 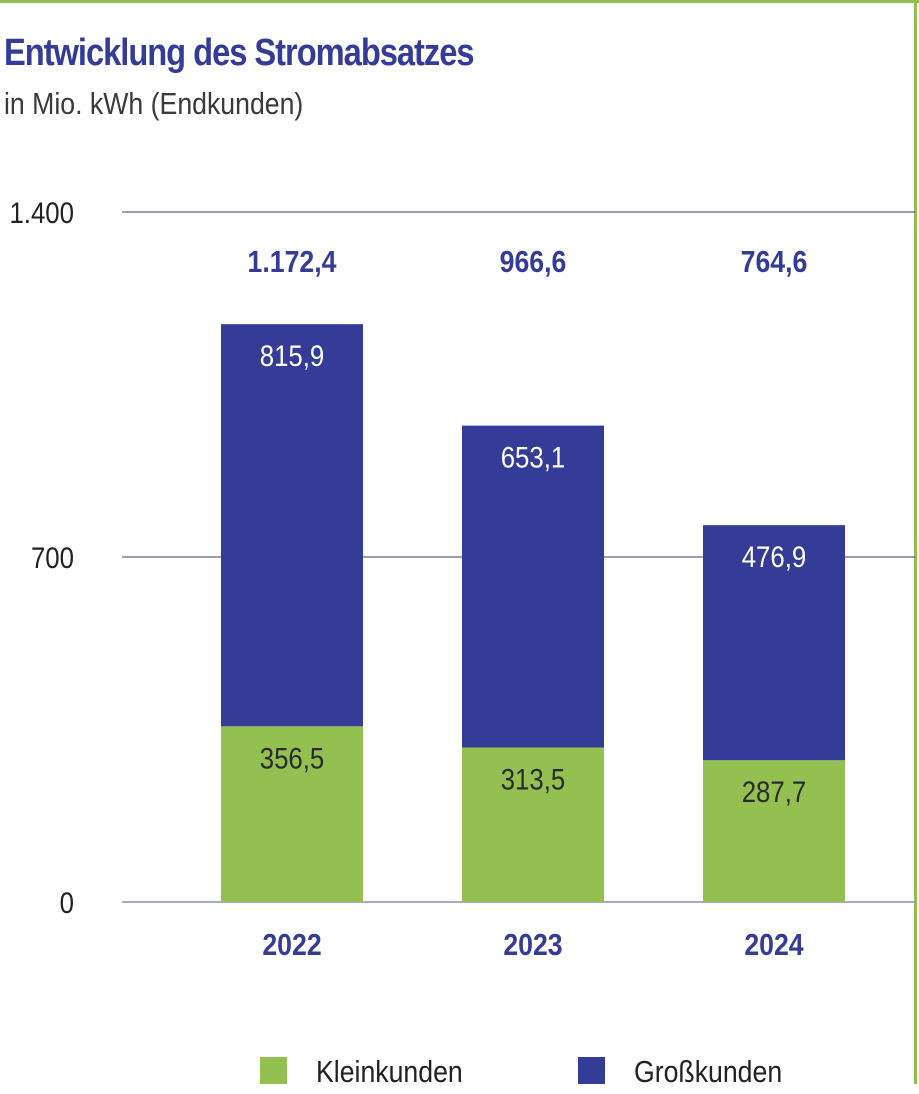 I want to click on x-tick-label: 2024, so click(x=773, y=945).